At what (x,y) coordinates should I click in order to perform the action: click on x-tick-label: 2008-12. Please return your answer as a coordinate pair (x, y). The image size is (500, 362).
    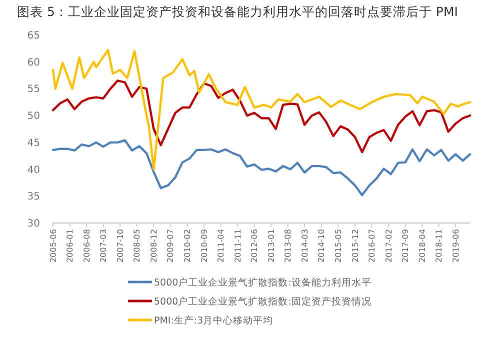
    Looking at the image, I should click on (154, 245).